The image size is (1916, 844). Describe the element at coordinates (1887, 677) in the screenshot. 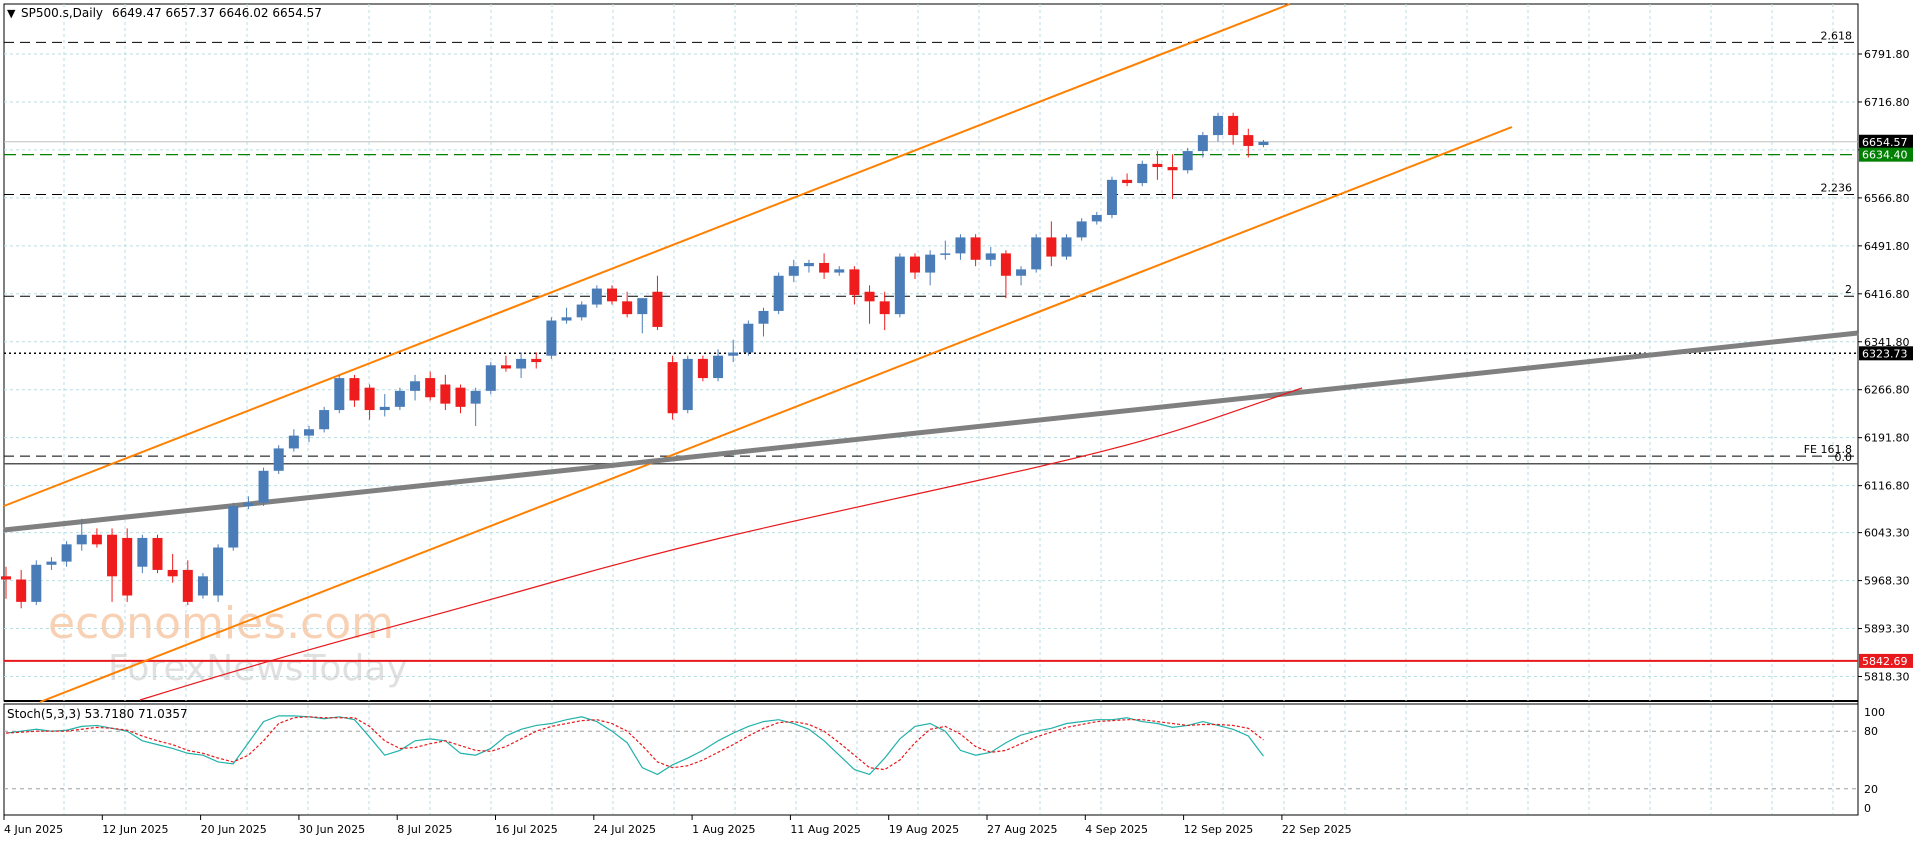

I see `axis-tick-label: 5818.30` at that location.